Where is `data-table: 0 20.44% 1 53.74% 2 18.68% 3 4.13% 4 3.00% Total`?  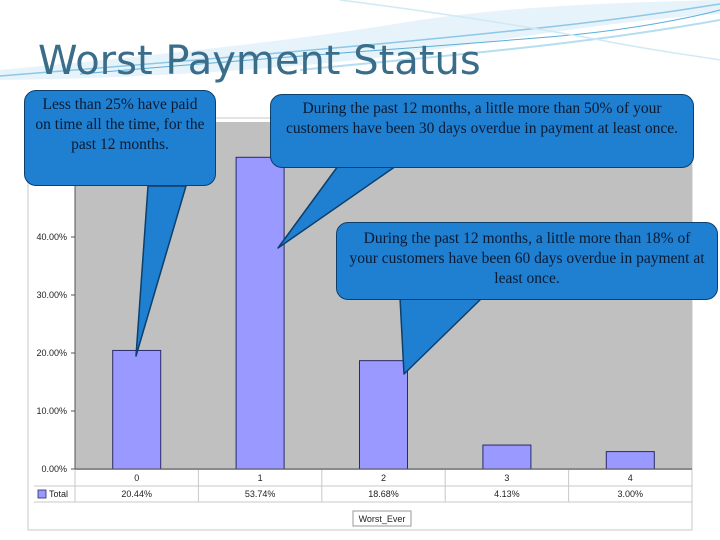 data-table: 0 20.44% 1 53.74% 2 18.68% 3 4.13% 4 3.00% Total is located at coordinates (363, 486).